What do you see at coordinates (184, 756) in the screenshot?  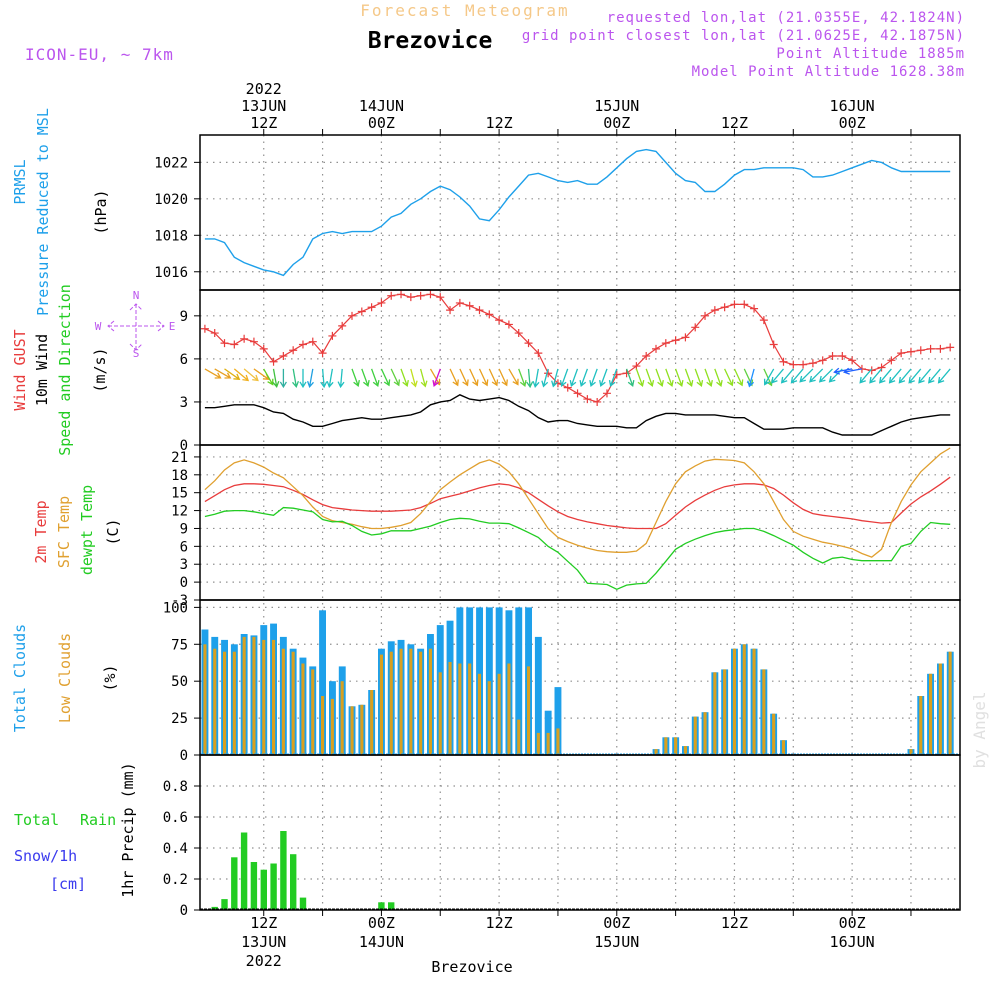 I see `y-tick-label: 0` at bounding box center [184, 756].